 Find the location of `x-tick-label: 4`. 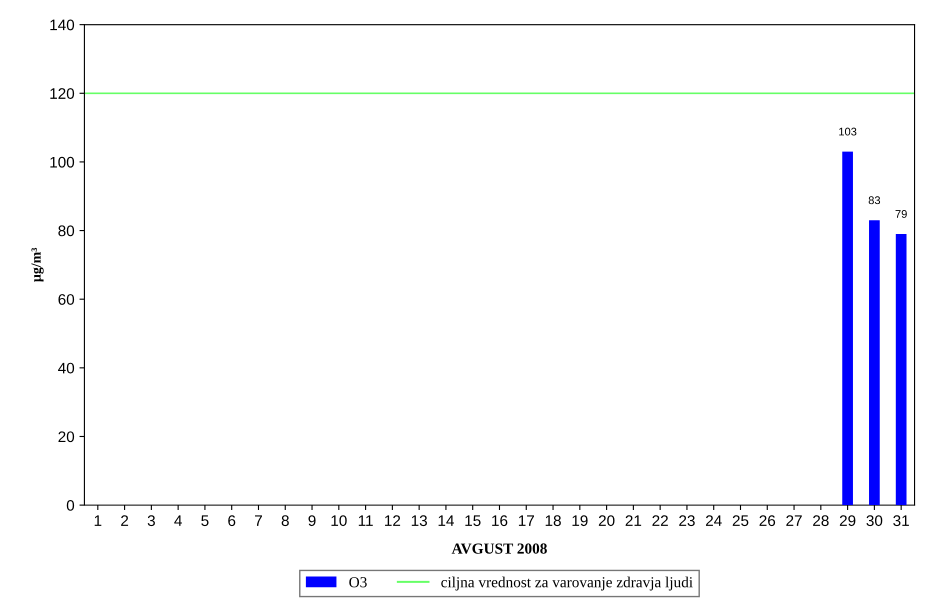

x-tick-label: 4 is located at coordinates (178, 520).